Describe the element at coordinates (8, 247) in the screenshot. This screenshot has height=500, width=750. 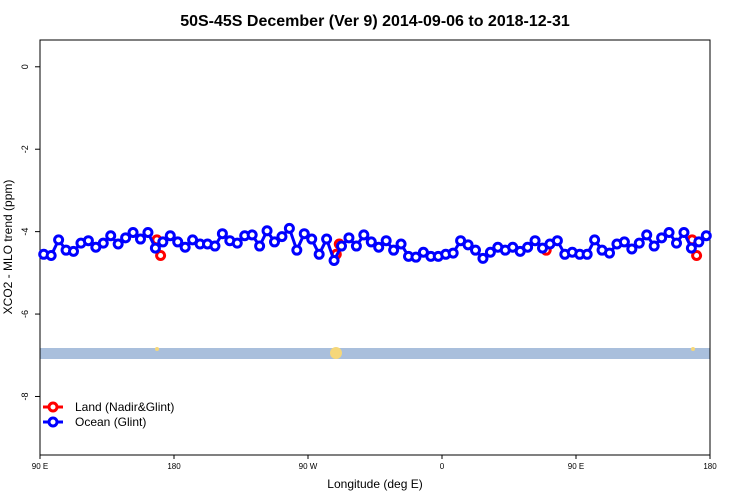
I see `y-axis-label: XCO2 - MLO trend (ppm)` at that location.